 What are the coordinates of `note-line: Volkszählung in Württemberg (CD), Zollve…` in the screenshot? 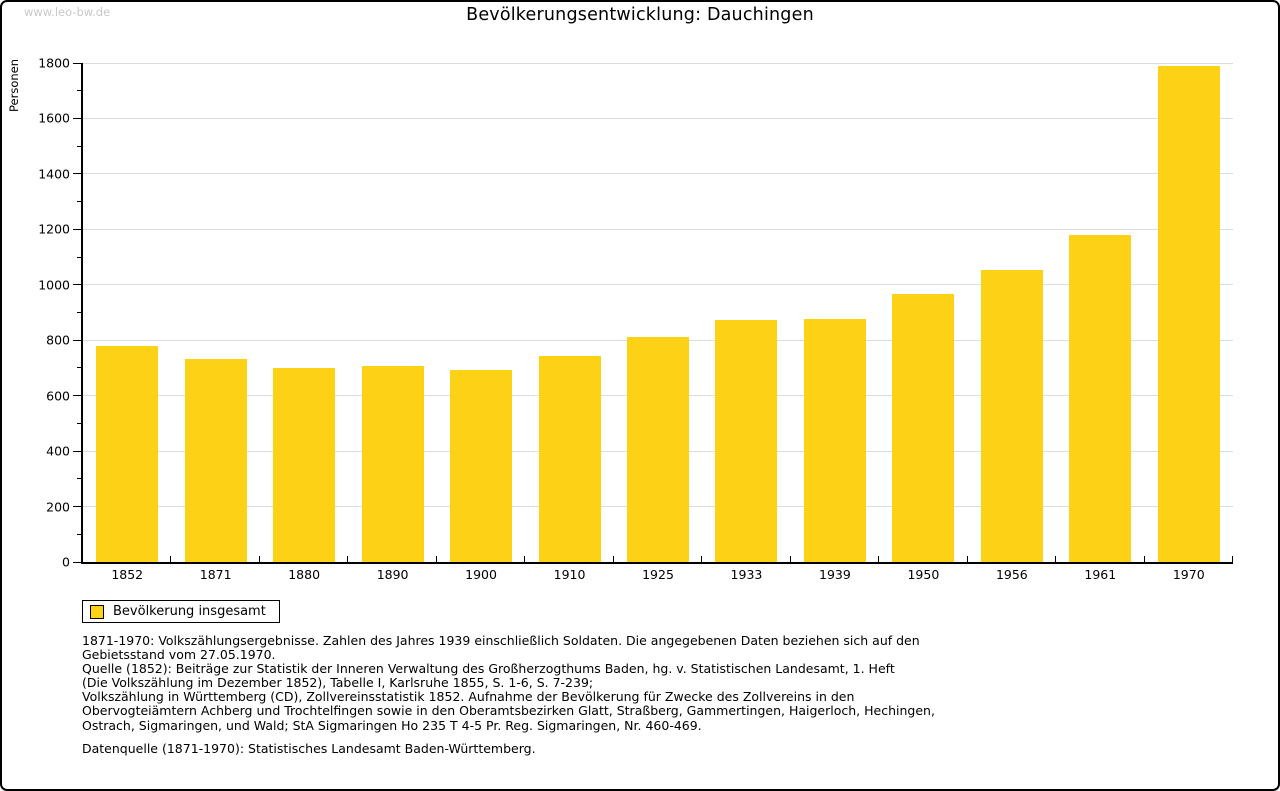 It's located at (468, 697).